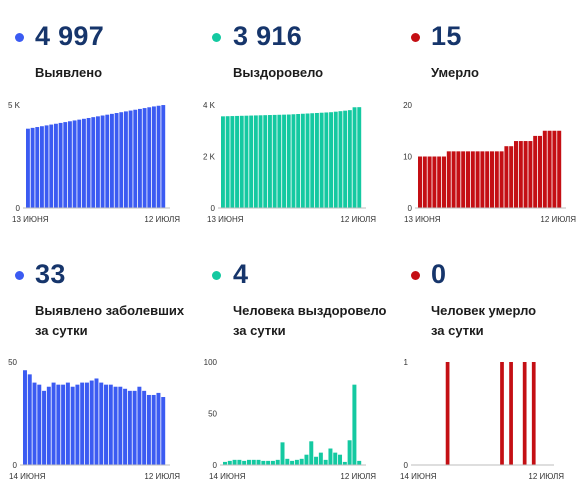  Describe the element at coordinates (415, 275) in the screenshot. I see `red-dot-icon` at that location.